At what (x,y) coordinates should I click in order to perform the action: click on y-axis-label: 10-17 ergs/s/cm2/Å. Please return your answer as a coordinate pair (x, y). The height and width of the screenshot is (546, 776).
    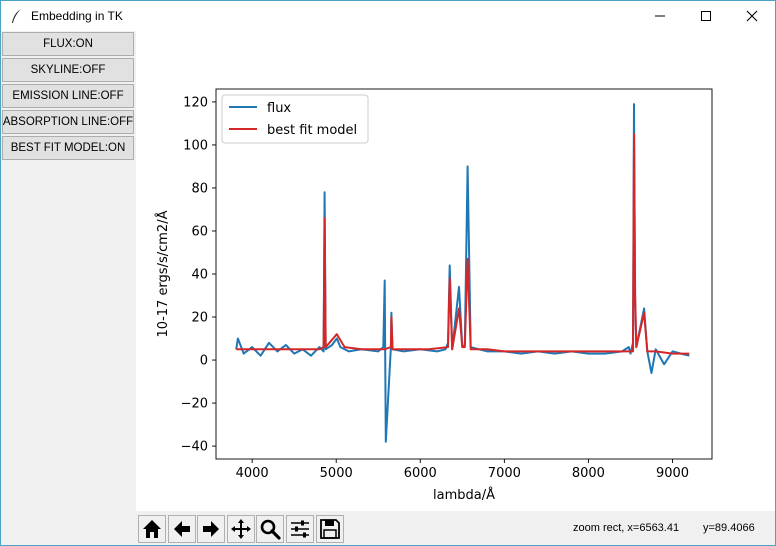
    Looking at the image, I should click on (163, 273).